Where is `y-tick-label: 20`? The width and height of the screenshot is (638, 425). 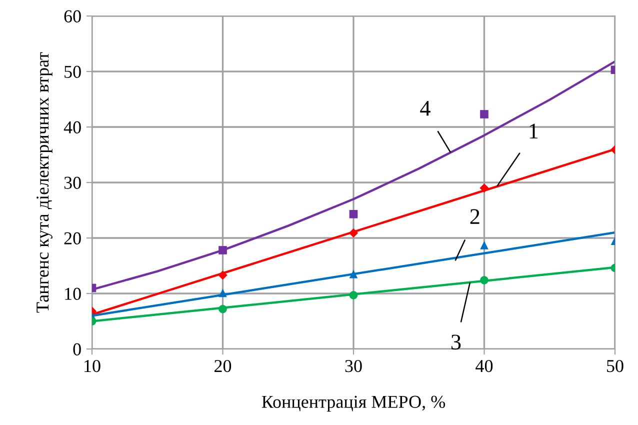 y-tick-label: 20 is located at coordinates (72, 238).